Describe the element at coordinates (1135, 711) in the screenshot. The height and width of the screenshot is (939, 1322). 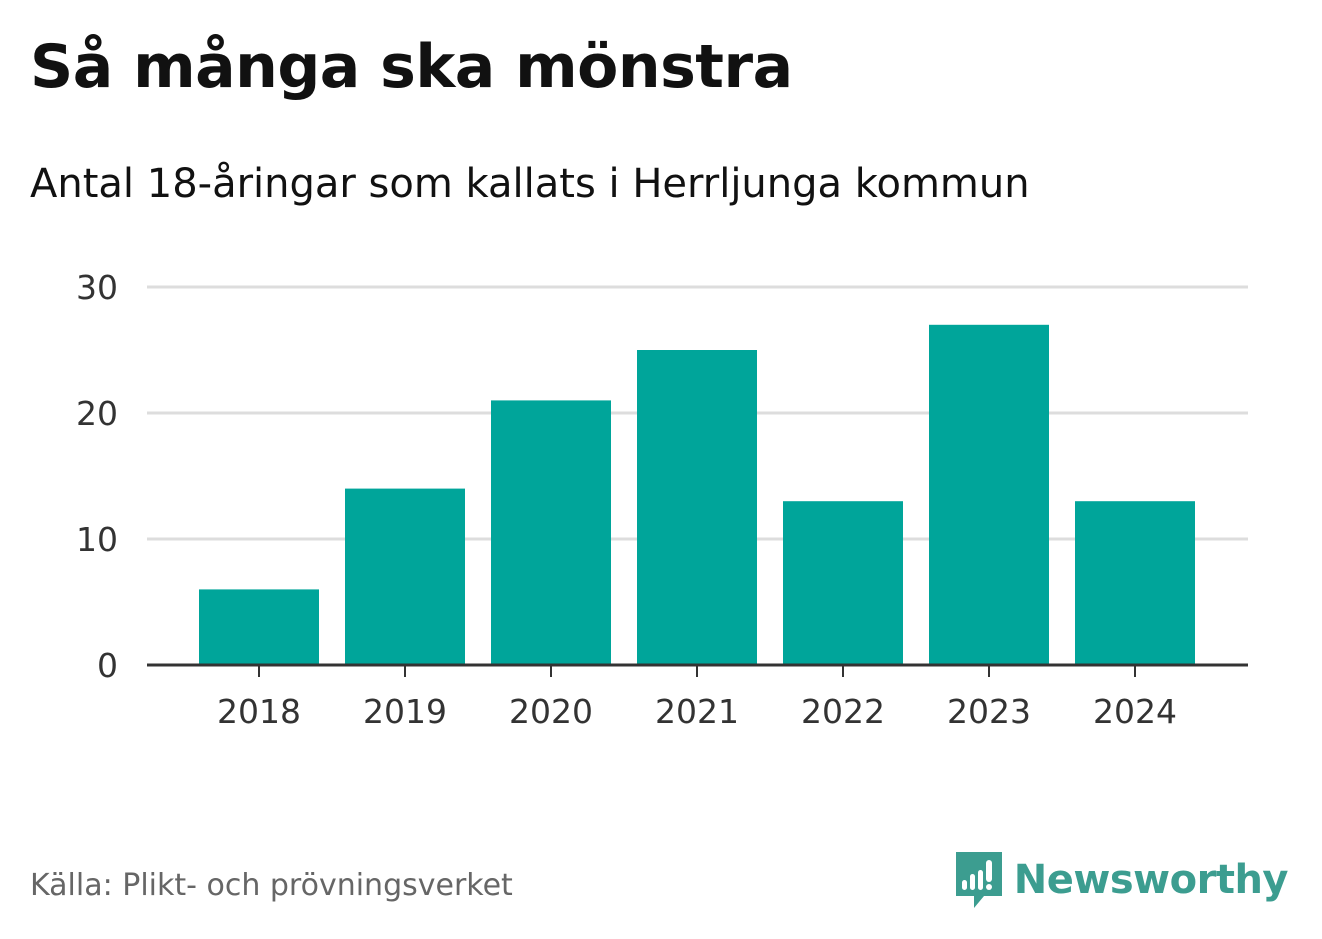
I see `x-tick-label-2024: 2024` at that location.